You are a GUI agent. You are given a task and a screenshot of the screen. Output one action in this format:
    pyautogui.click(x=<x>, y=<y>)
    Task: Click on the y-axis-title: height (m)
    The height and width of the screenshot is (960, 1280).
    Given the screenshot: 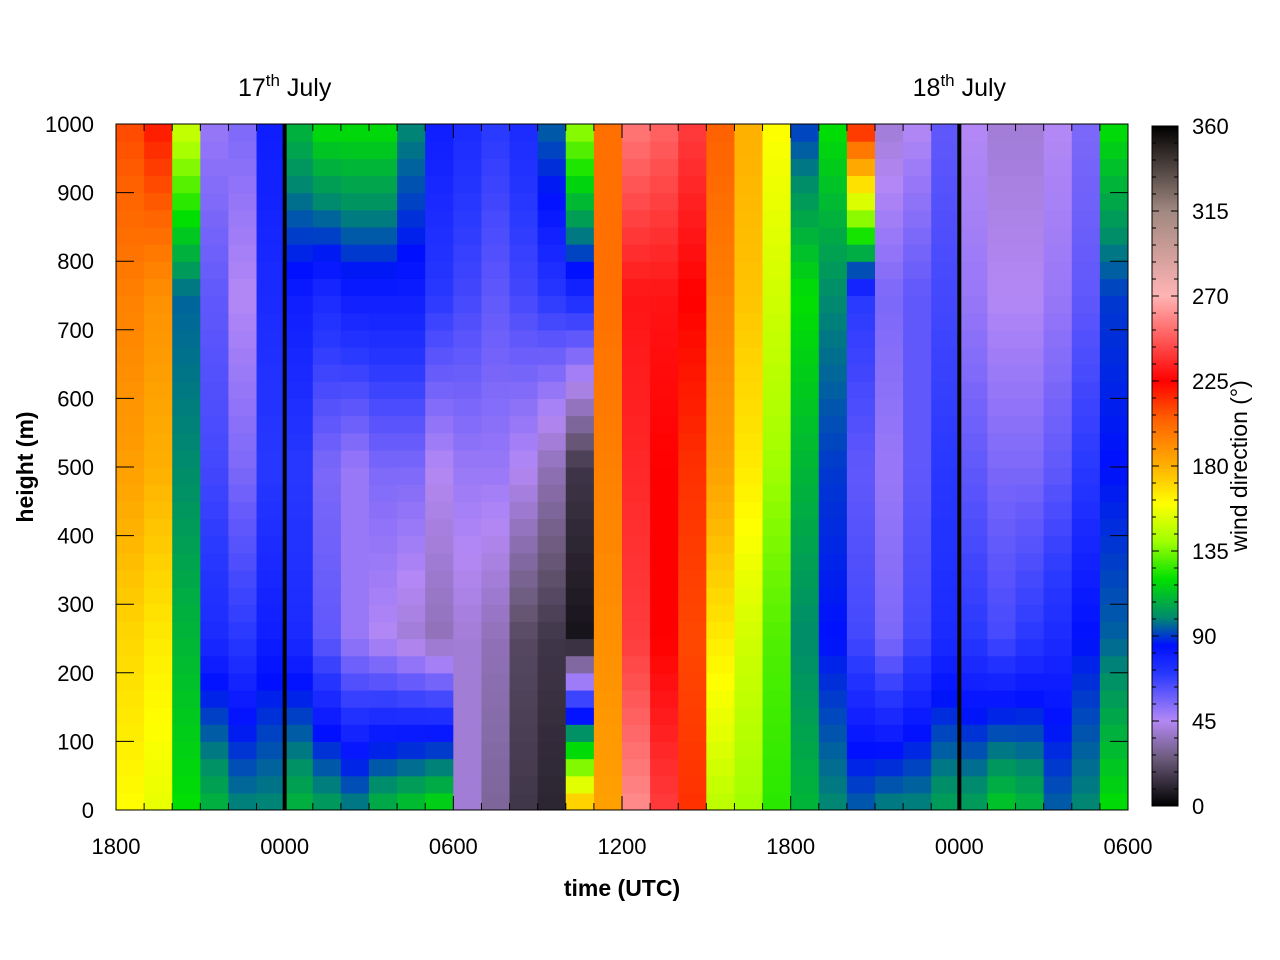 What is the action you would take?
    pyautogui.click(x=25, y=466)
    